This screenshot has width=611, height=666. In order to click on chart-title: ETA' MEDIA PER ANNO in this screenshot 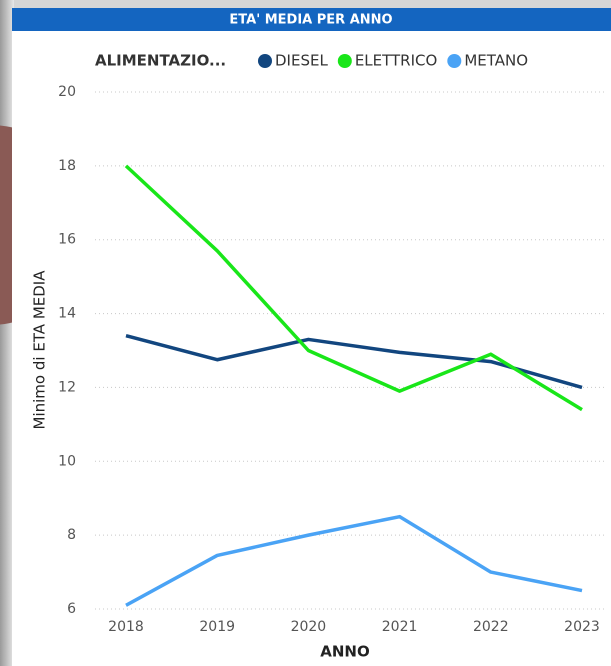, I will do `click(310, 20)`.